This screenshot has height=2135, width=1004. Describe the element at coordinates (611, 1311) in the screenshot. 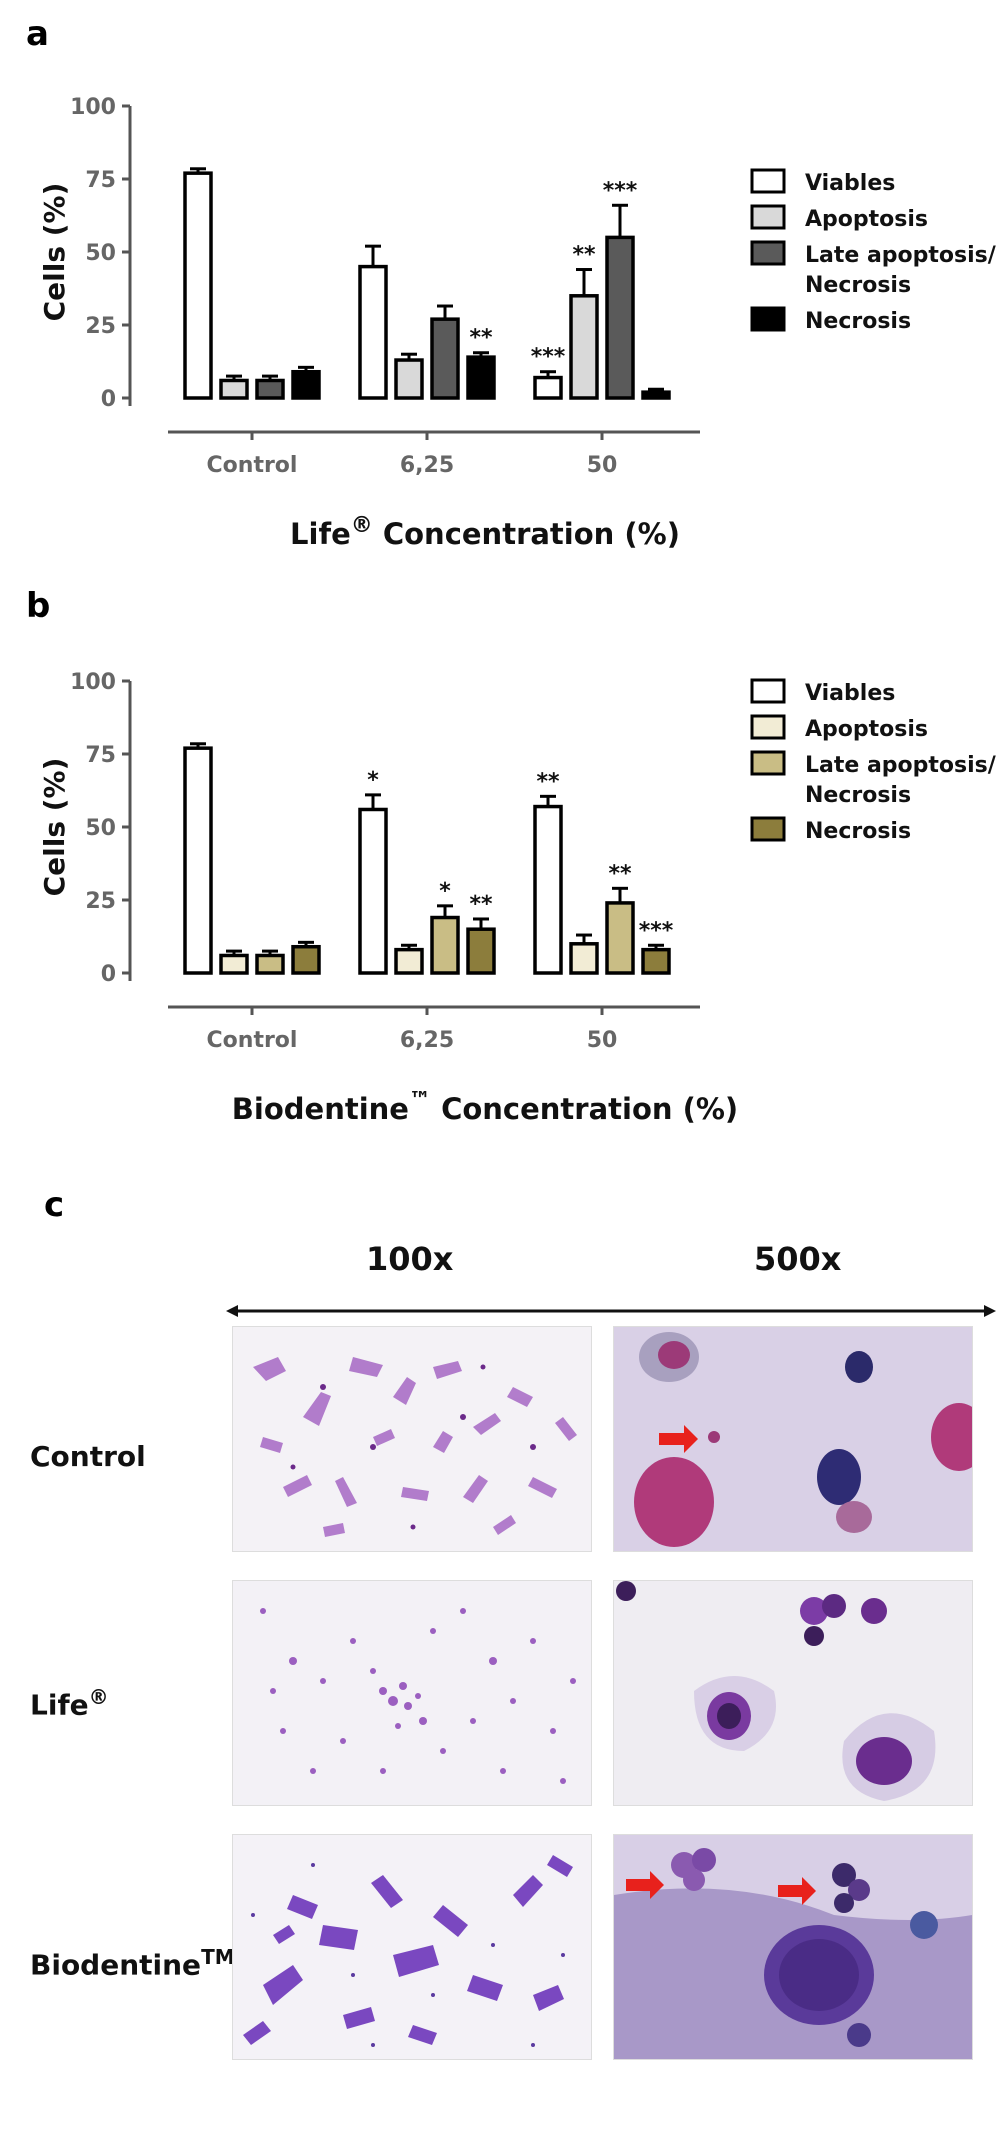

I see `magnification-arrow` at that location.